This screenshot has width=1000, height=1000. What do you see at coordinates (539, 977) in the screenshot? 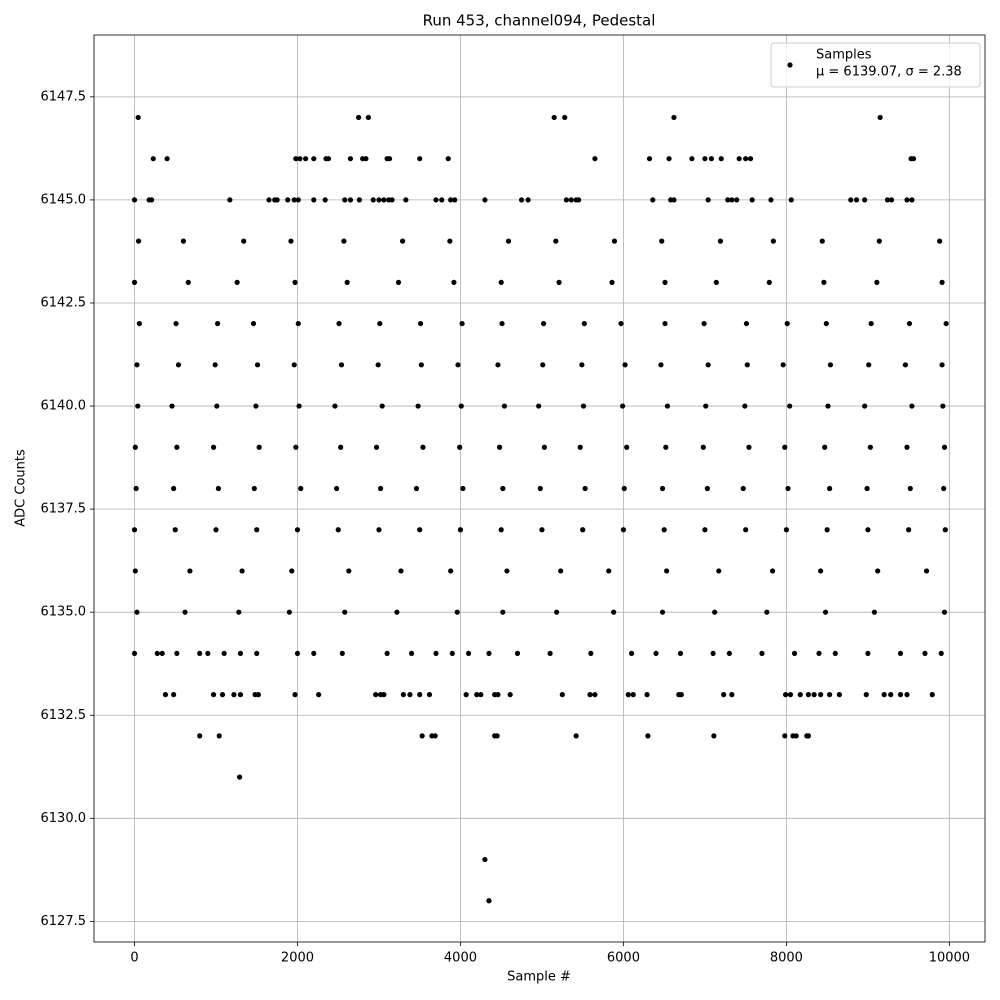
I see `x-axis-label: Sample #` at bounding box center [539, 977].